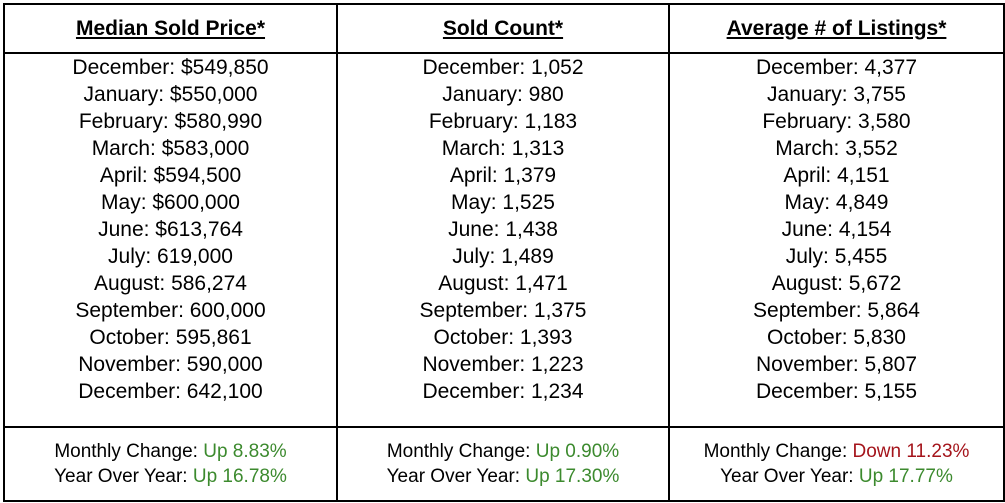 Image resolution: width=1005 pixels, height=503 pixels. What do you see at coordinates (239, 476) in the screenshot?
I see `year-over-year-value: Up 16.78%` at bounding box center [239, 476].